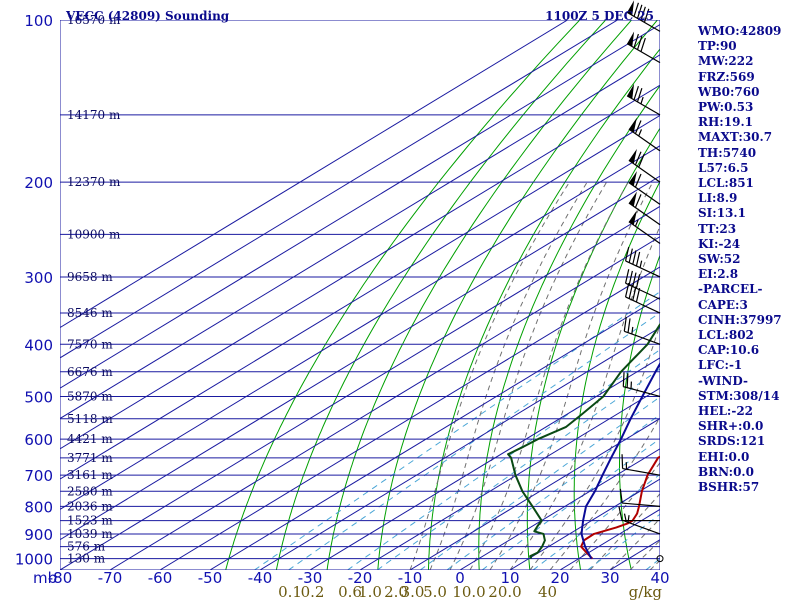  Describe the element at coordinates (38, 507) in the screenshot. I see `pressure-tick-label: 800` at that location.